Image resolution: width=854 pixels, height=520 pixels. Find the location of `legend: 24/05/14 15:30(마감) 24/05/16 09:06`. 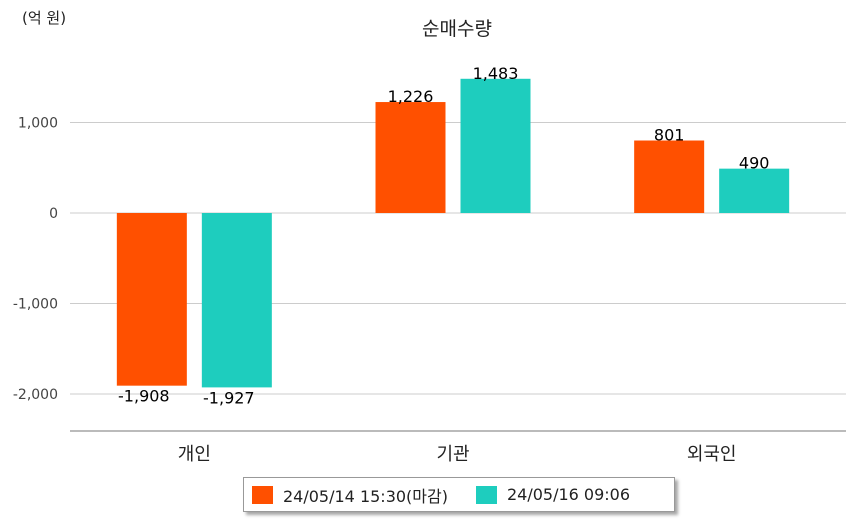

legend: 24/05/14 15:30(마감) 24/05/16 09:06 is located at coordinates (459, 494).